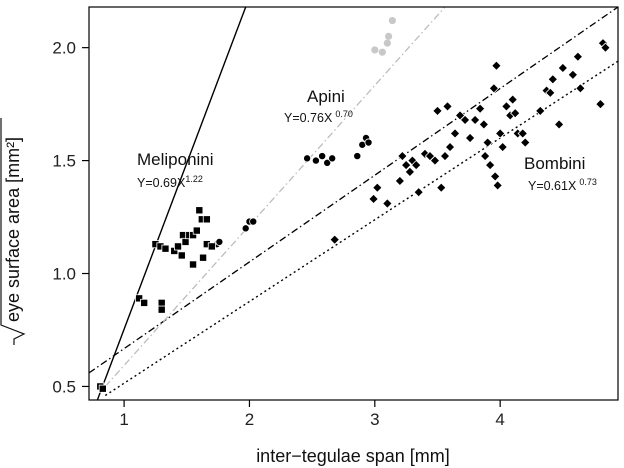  Describe the element at coordinates (374, 419) in the screenshot. I see `x-tick-label: 3` at that location.